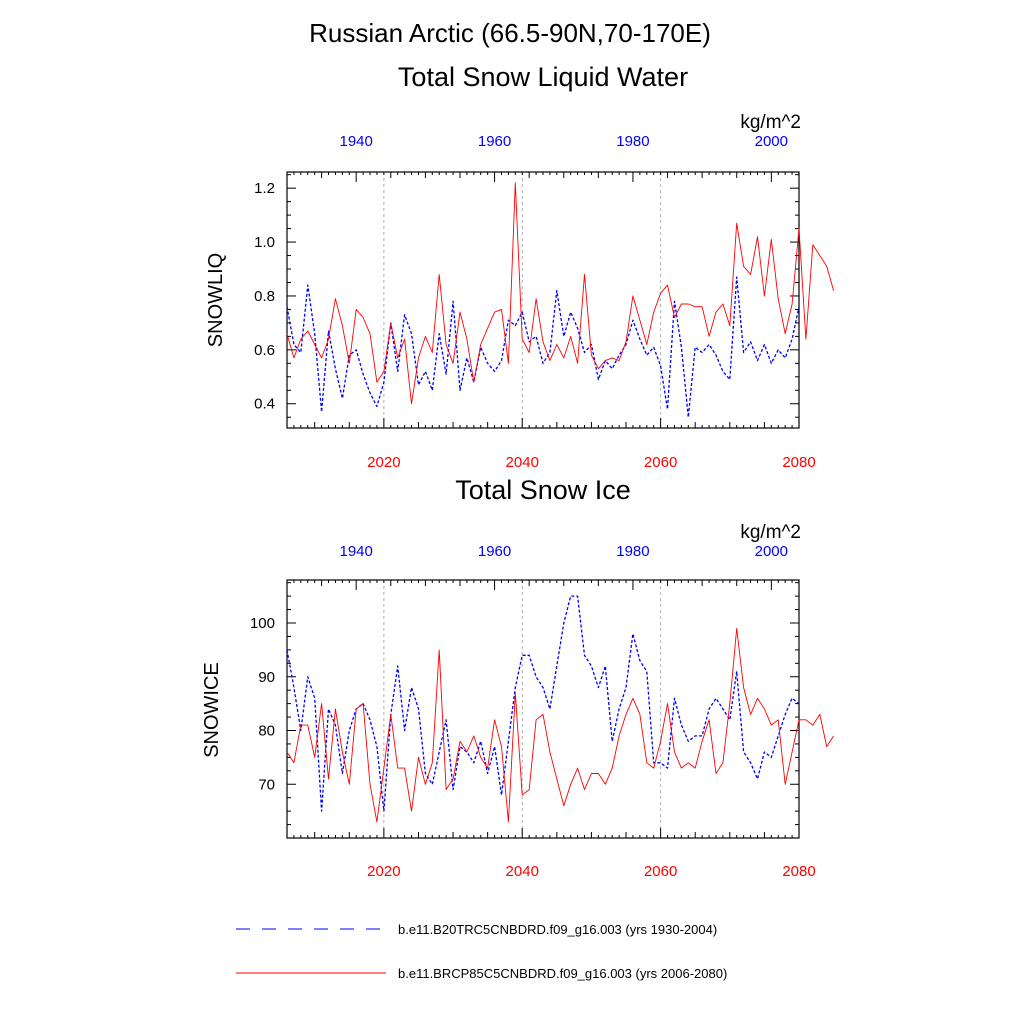 The image size is (1024, 1024). What do you see at coordinates (212, 710) in the screenshot?
I see `y-axis-label: SNOWICE` at bounding box center [212, 710].